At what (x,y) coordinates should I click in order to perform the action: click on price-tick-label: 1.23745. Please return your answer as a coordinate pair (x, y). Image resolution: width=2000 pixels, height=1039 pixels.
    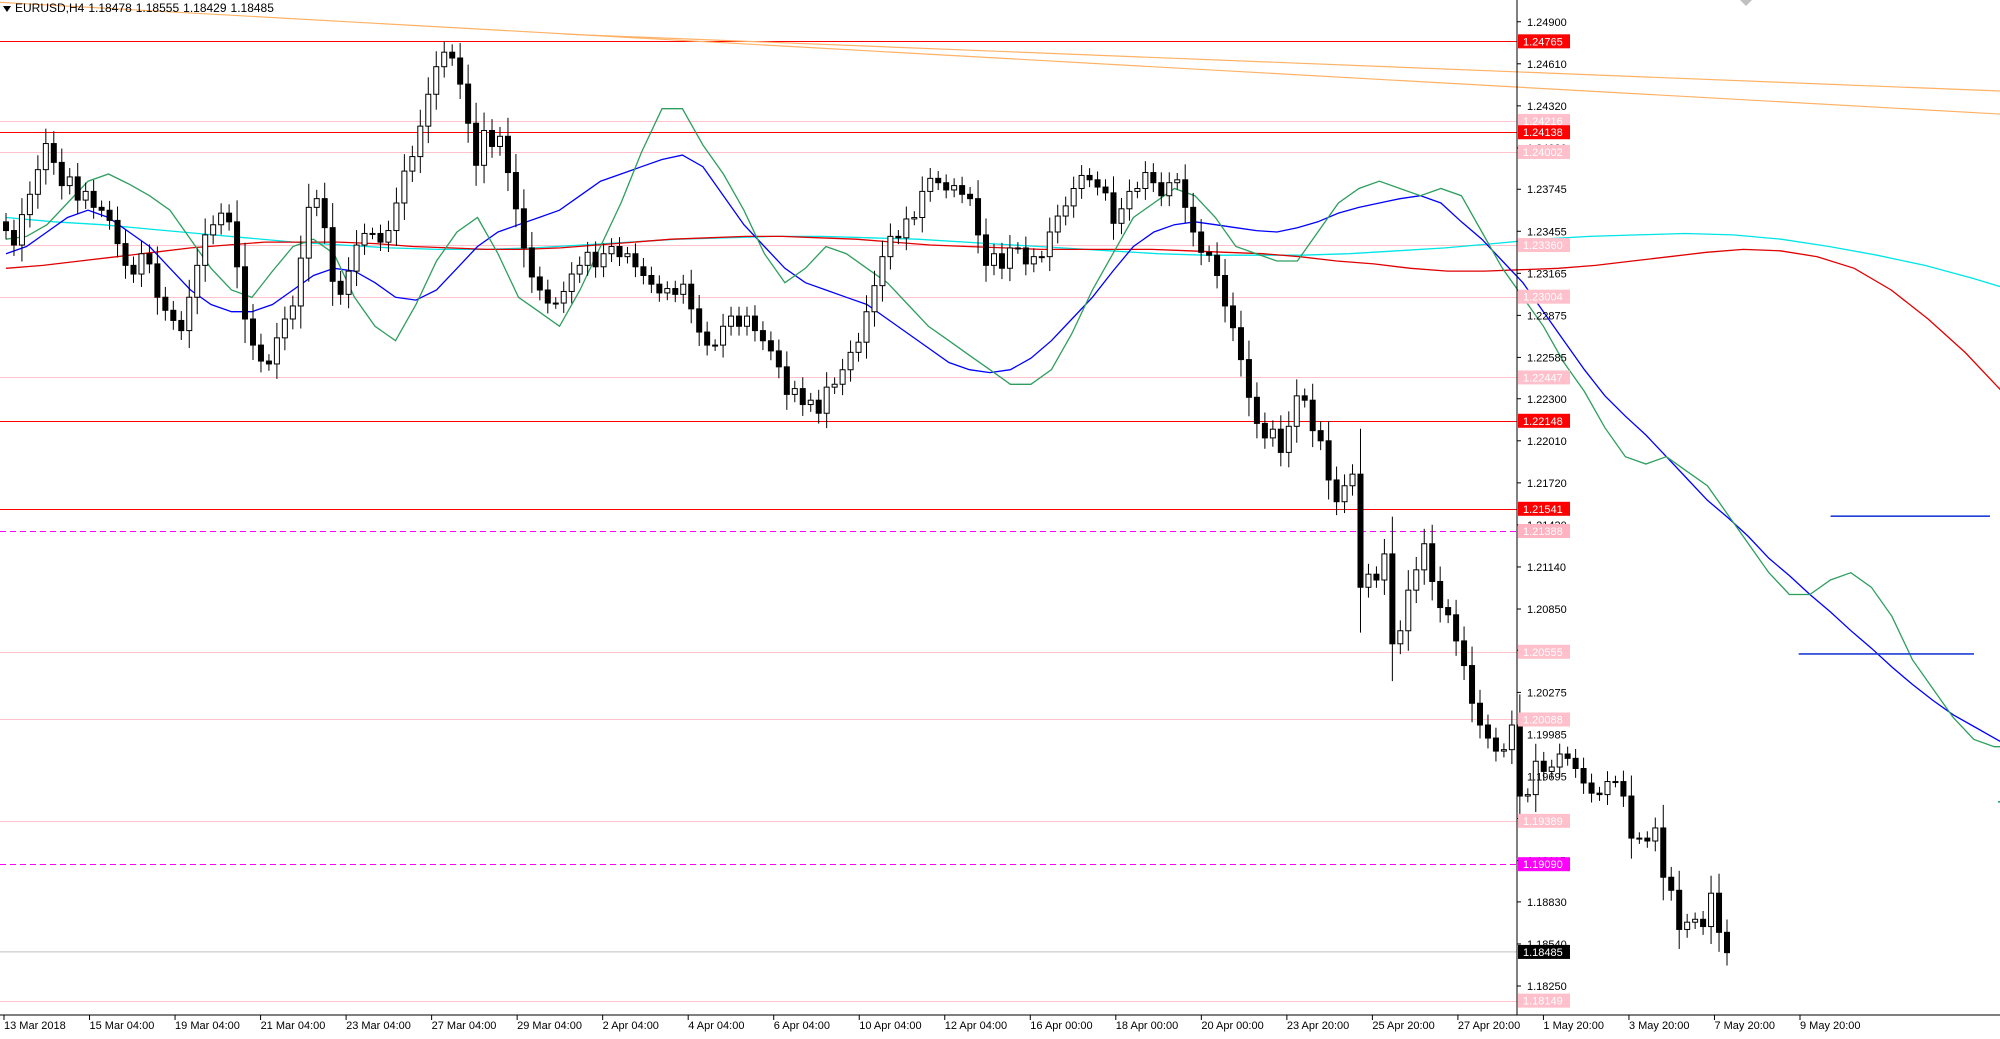
    Looking at the image, I should click on (1547, 190).